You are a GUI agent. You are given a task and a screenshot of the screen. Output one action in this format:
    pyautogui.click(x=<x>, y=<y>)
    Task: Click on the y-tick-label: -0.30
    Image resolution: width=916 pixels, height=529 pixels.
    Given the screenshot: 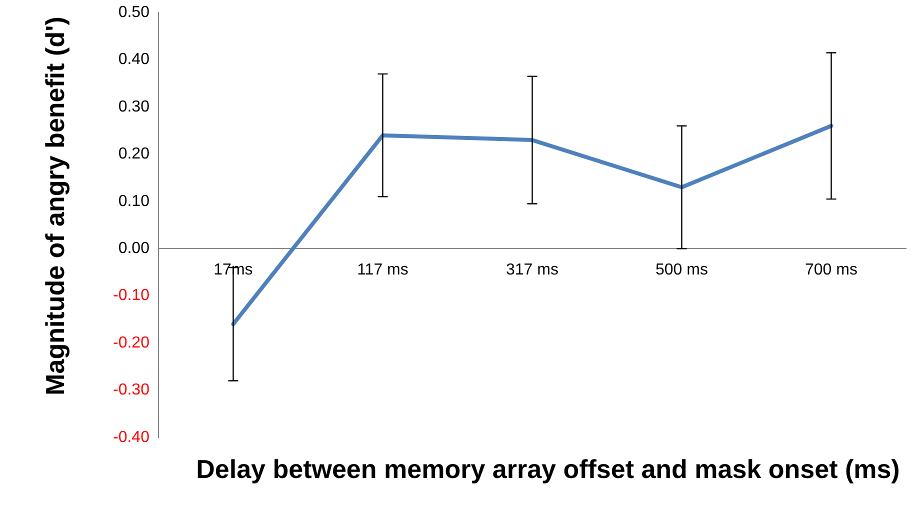 What is the action you would take?
    pyautogui.click(x=131, y=390)
    